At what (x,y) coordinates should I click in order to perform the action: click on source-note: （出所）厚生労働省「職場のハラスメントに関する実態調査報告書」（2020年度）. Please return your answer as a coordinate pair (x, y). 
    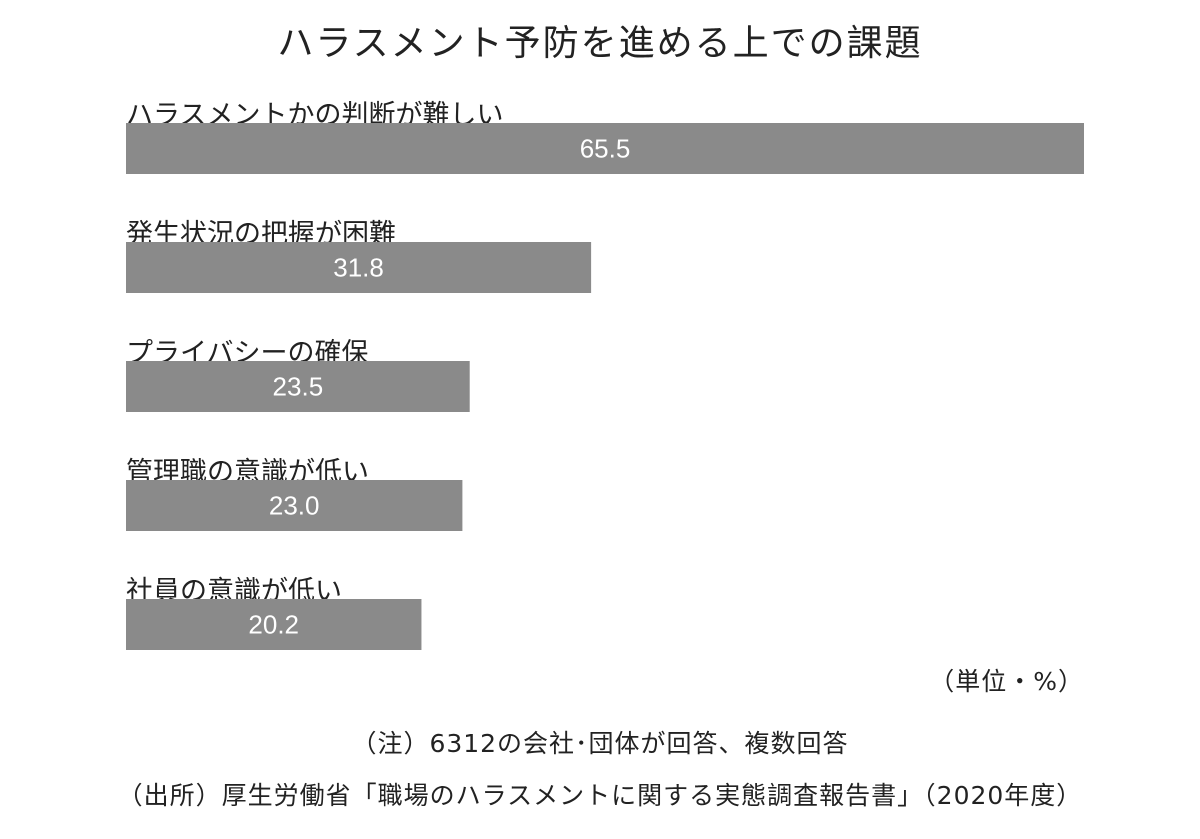
    Looking at the image, I should click on (600, 795).